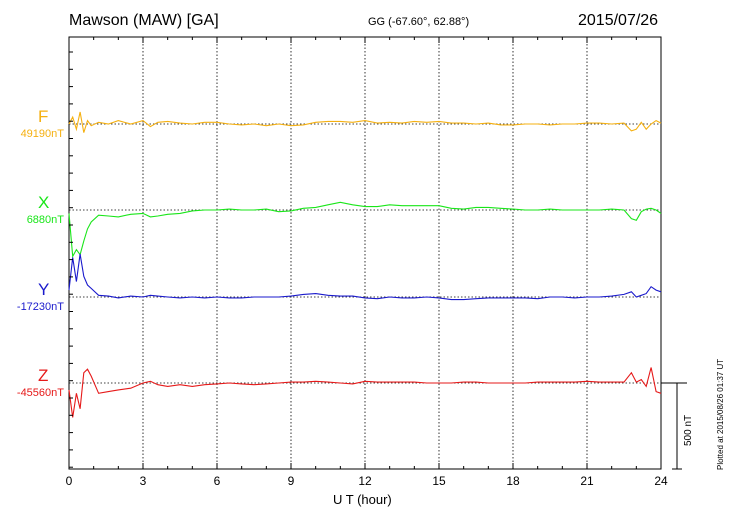 The image size is (730, 520). What do you see at coordinates (40, 307) in the screenshot?
I see `baseline-label-y: -17230nT` at bounding box center [40, 307].